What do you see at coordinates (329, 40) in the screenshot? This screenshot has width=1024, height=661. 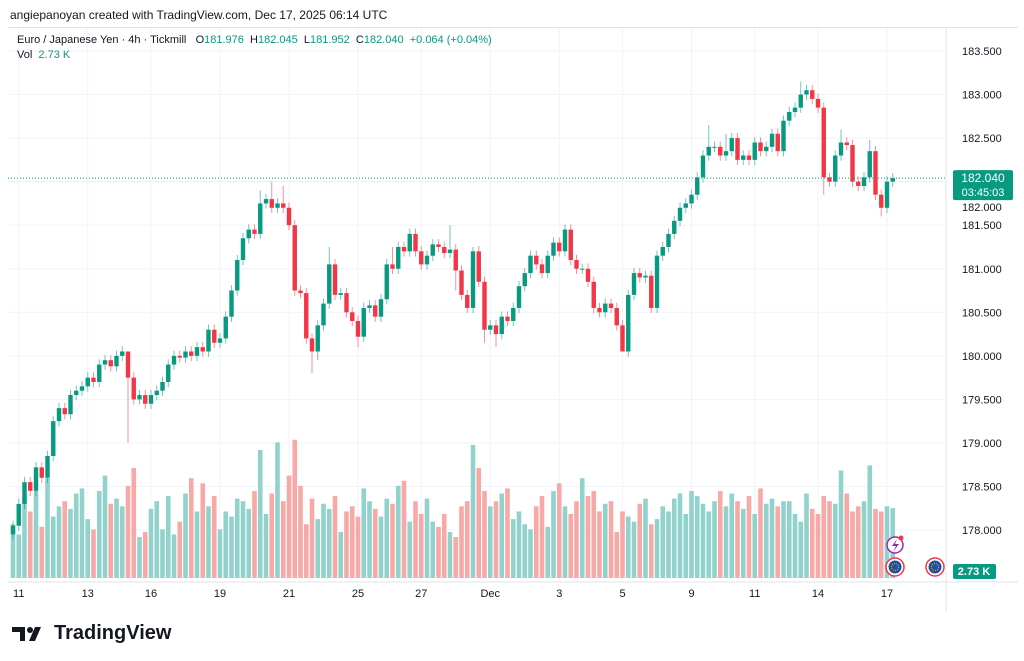 I see `low-value: 181.952` at bounding box center [329, 40].